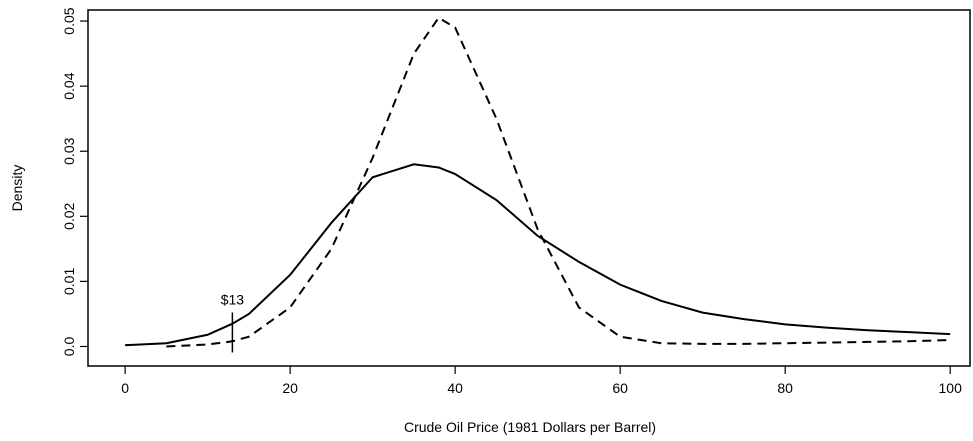  I want to click on annotation-label: $13, so click(233, 299).